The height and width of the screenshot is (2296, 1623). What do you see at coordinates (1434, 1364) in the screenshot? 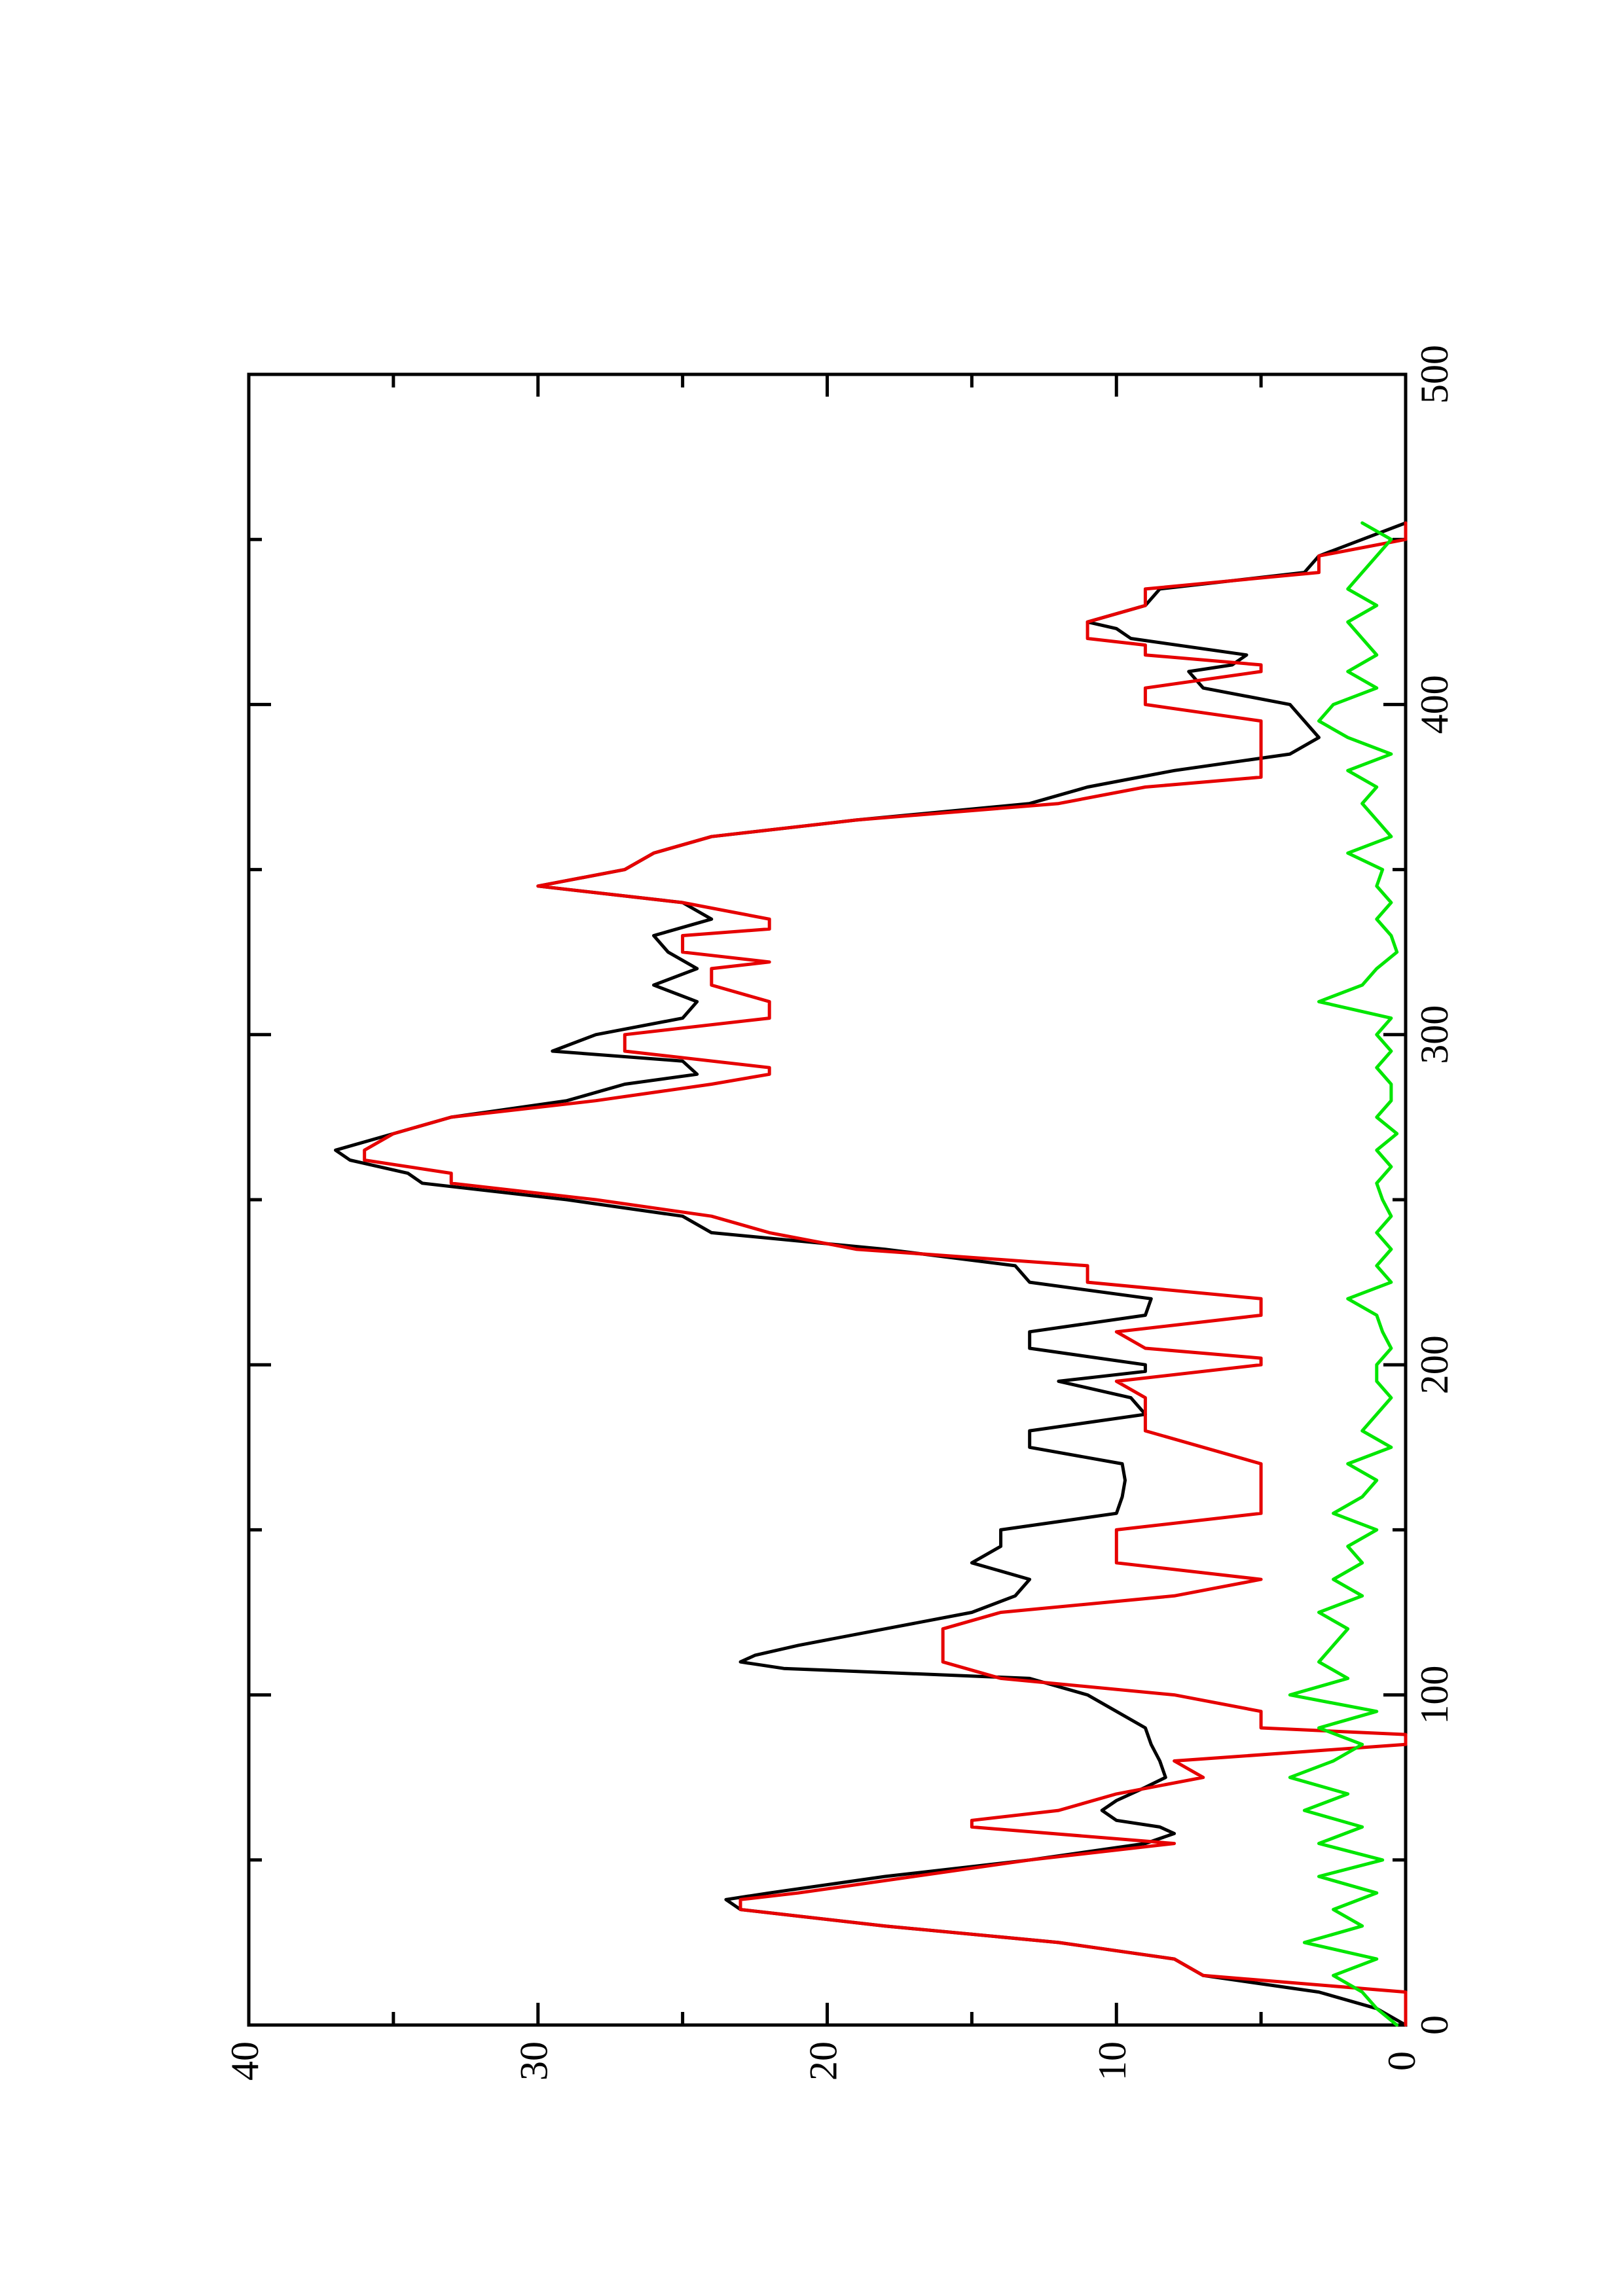
I see `x-tick-label: 200` at bounding box center [1434, 1364].